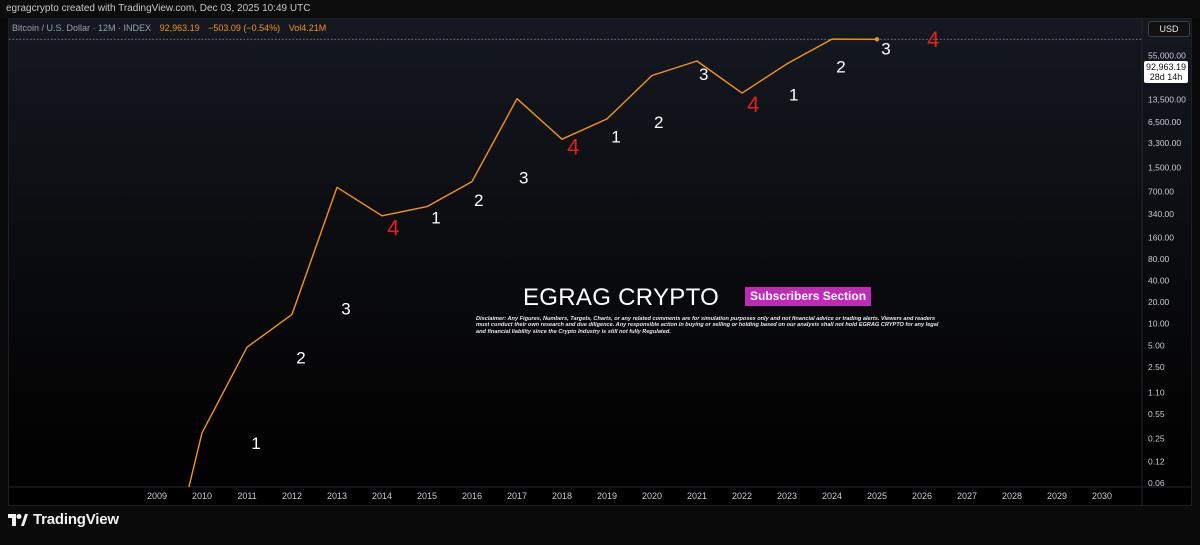 This screenshot has width=1200, height=545. I want to click on x-tick-label: 2023, so click(787, 496).